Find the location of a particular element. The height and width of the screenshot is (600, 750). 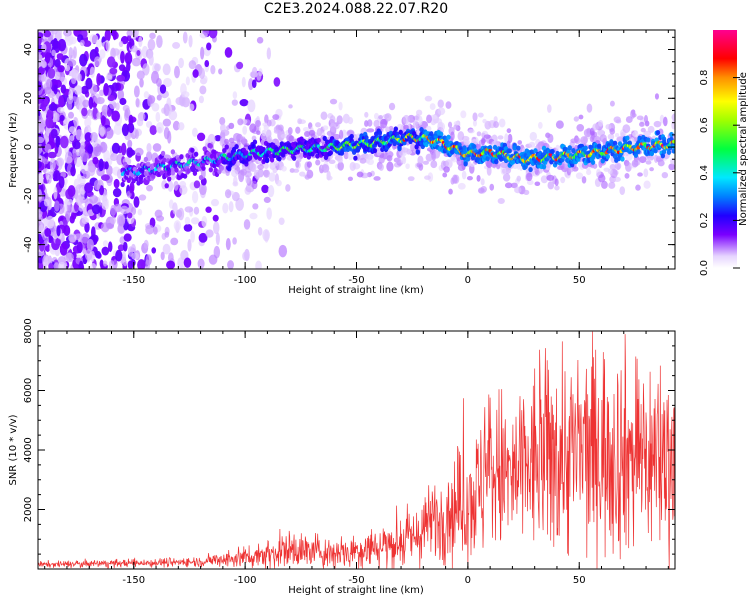

colorbar-tick-label: 0.6 is located at coordinates (704, 125).